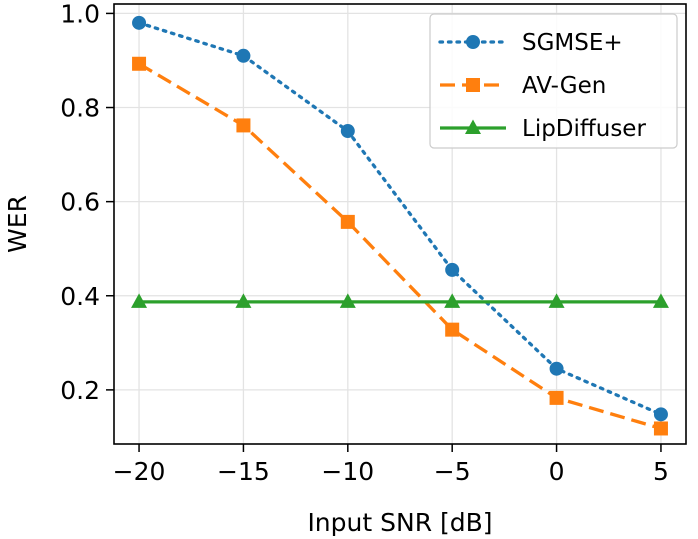 Image resolution: width=698 pixels, height=539 pixels. Describe the element at coordinates (80, 202) in the screenshot. I see `y-tick-label: 0.6` at that location.